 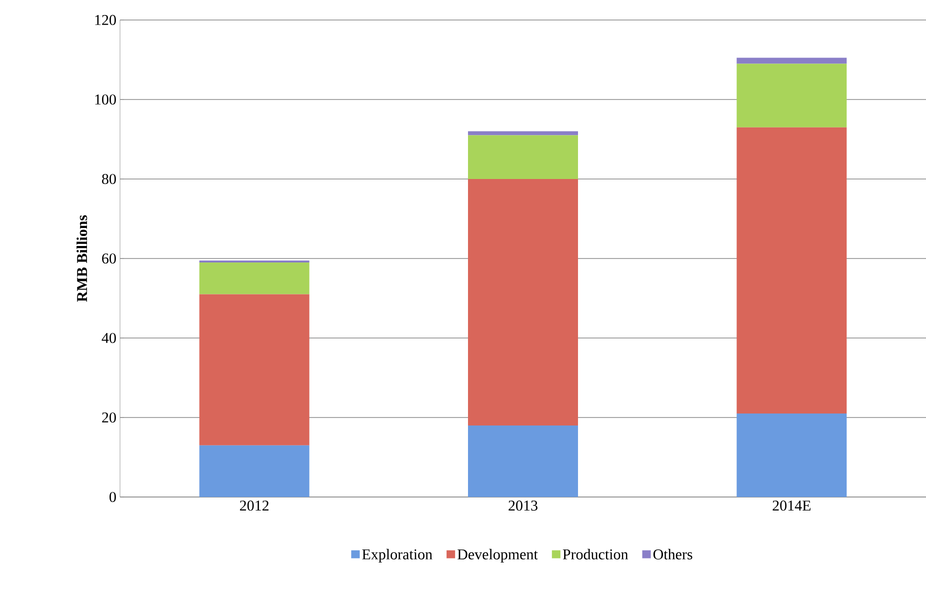 I want to click on y-tick-label: 120, so click(x=105, y=20).